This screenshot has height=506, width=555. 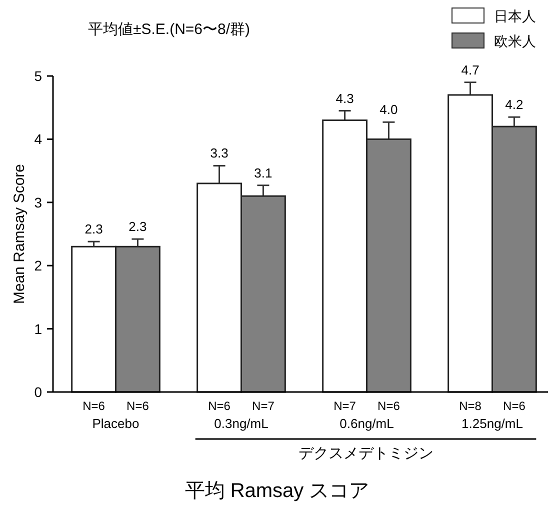 I want to click on text: デクスメデトミジン, so click(x=366, y=453).